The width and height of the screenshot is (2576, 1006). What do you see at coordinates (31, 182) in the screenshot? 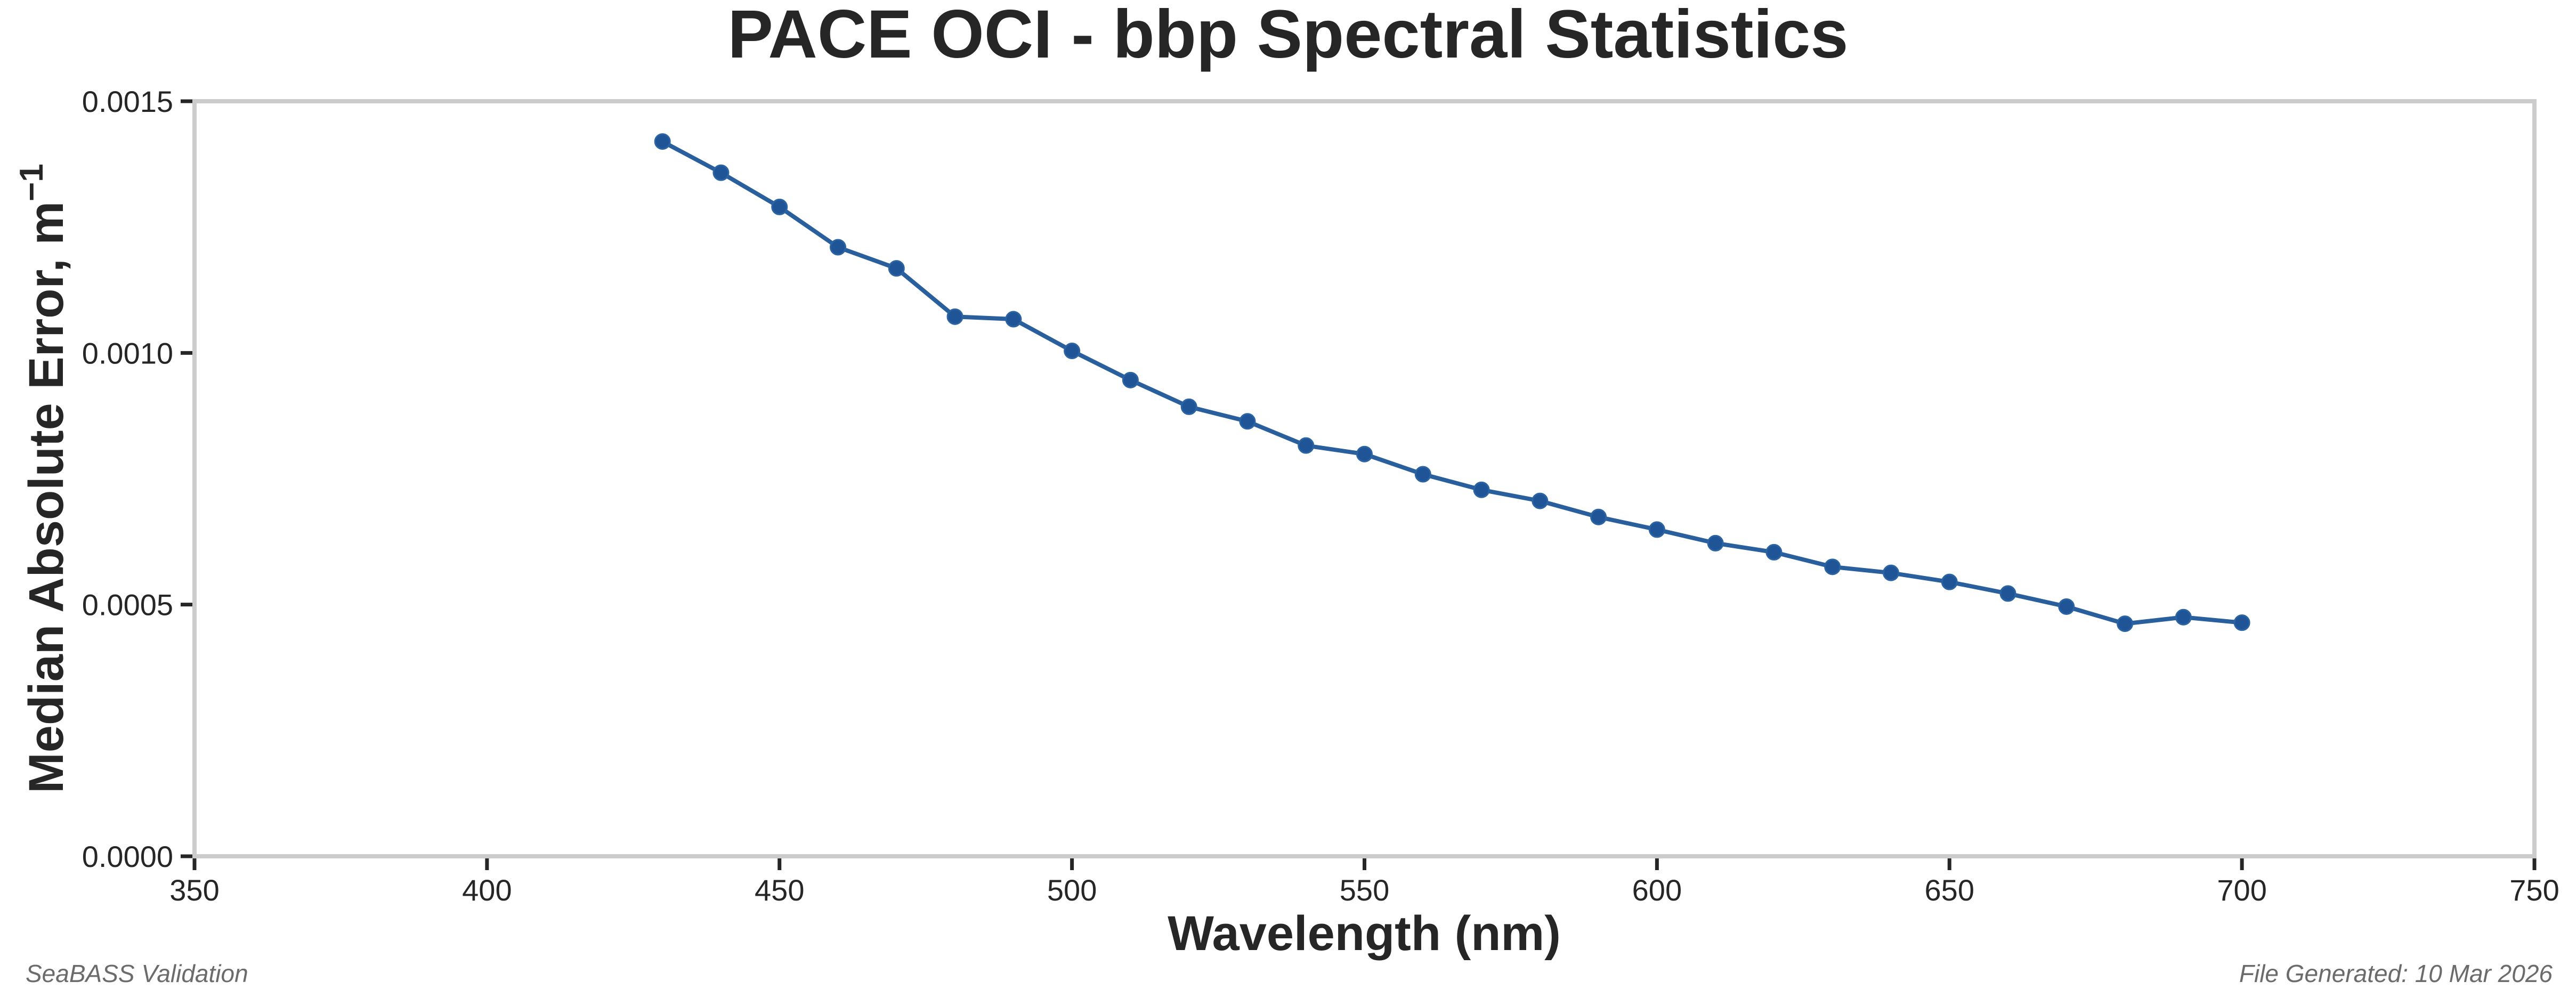
I see `y-axis-label-superscript: −1` at bounding box center [31, 182].